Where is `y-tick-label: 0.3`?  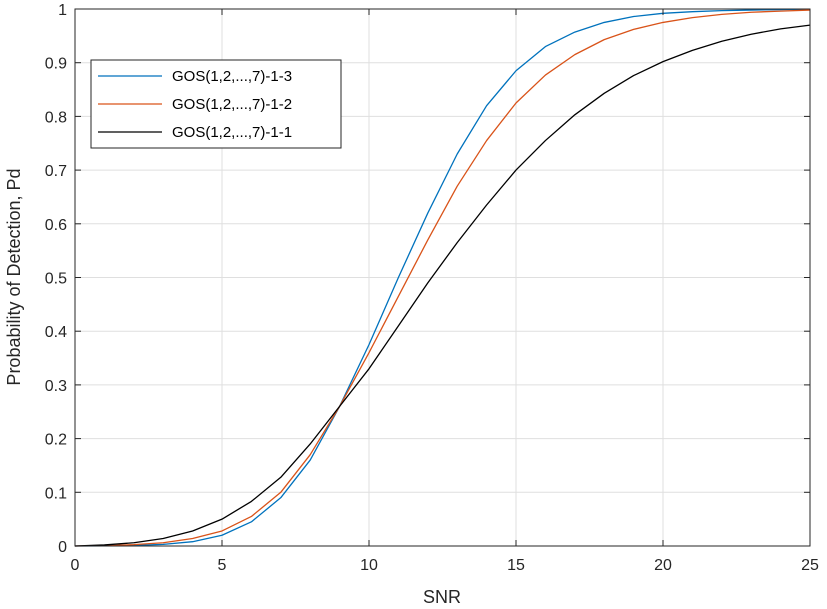 y-tick-label: 0.3 is located at coordinates (56, 386).